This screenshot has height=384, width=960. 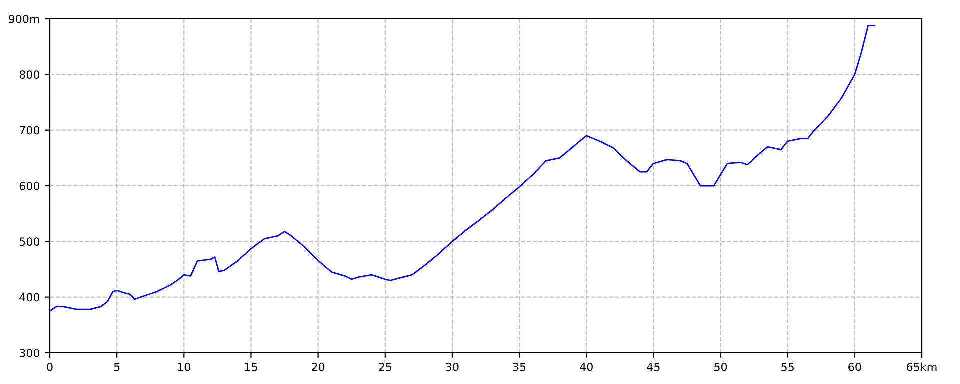 I want to click on x-tick-label: 50, so click(x=721, y=367).